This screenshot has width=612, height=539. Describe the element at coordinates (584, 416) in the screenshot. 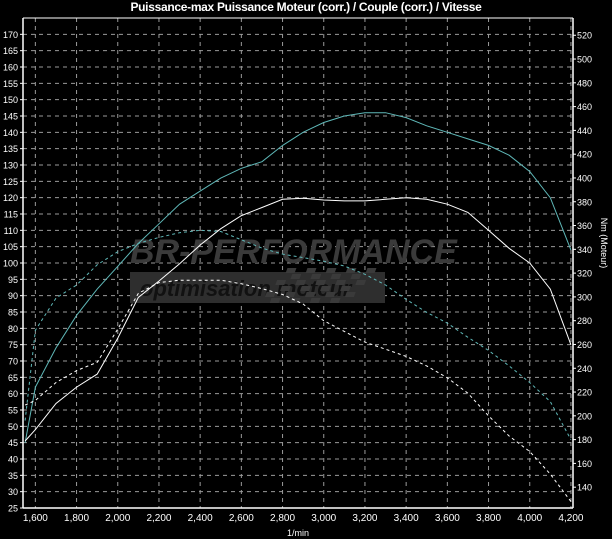

I see `y-right-tick-label: 200` at that location.